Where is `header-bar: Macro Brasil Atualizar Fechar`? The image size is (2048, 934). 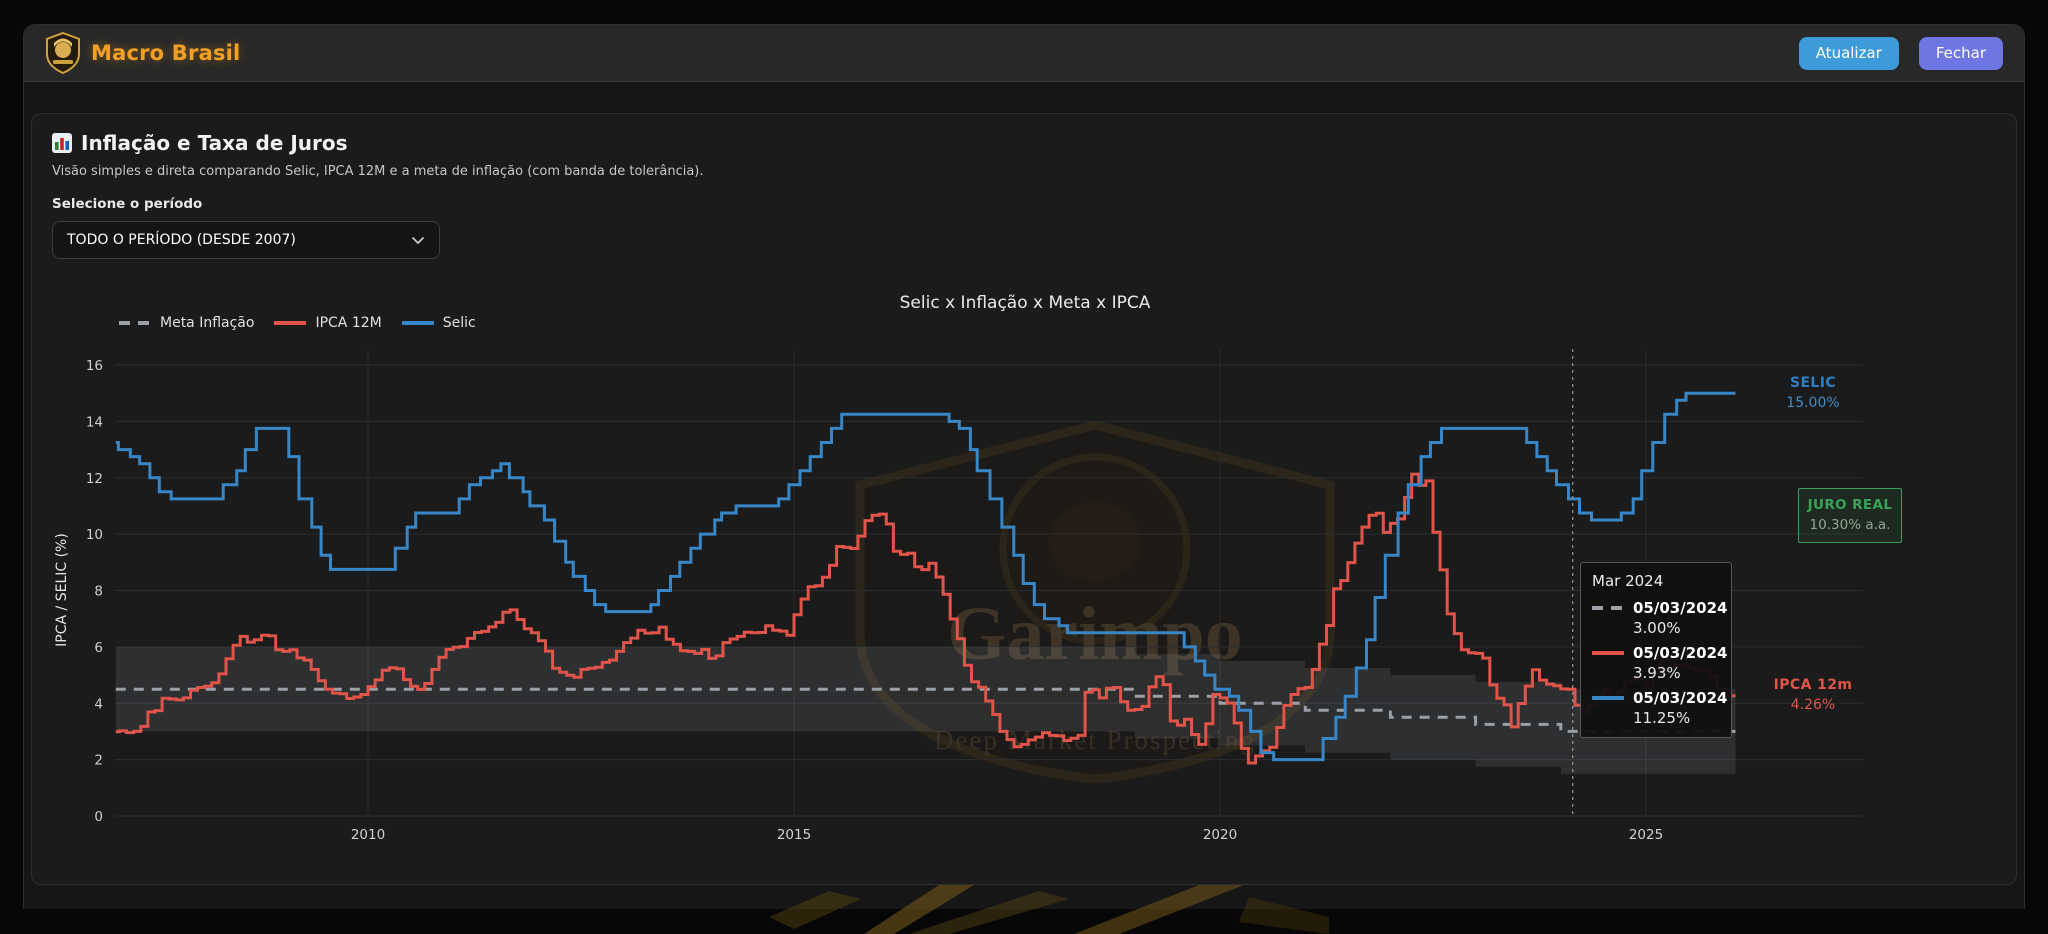
header-bar: Macro Brasil Atualizar Fechar is located at coordinates (1024, 53).